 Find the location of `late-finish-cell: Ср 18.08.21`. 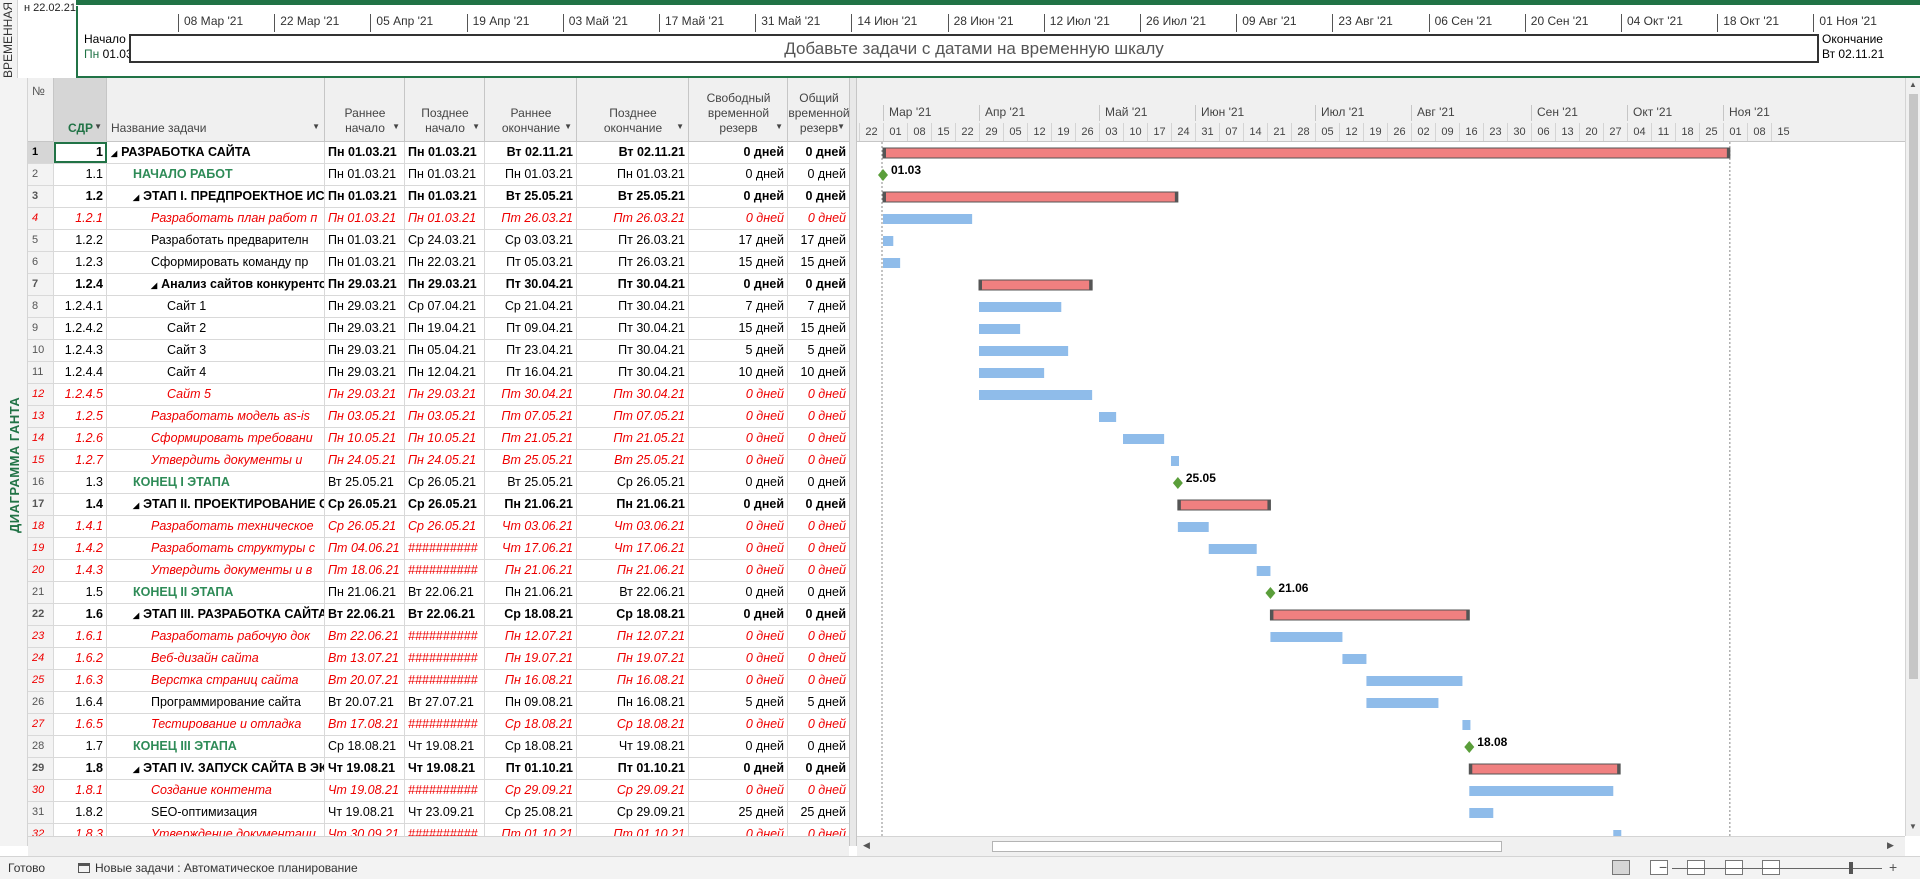

late-finish-cell: Ср 18.08.21 is located at coordinates (633, 614).